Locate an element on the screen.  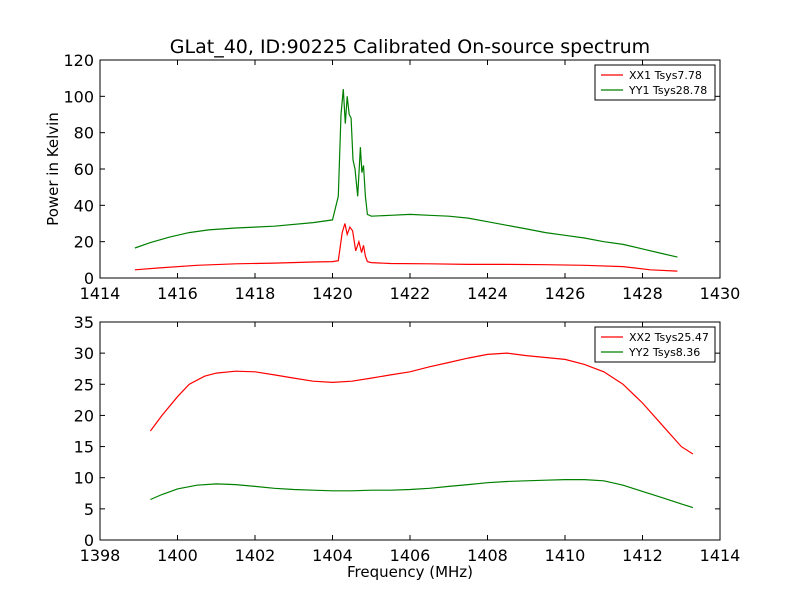
y-tick-label: 60 is located at coordinates (84, 169).